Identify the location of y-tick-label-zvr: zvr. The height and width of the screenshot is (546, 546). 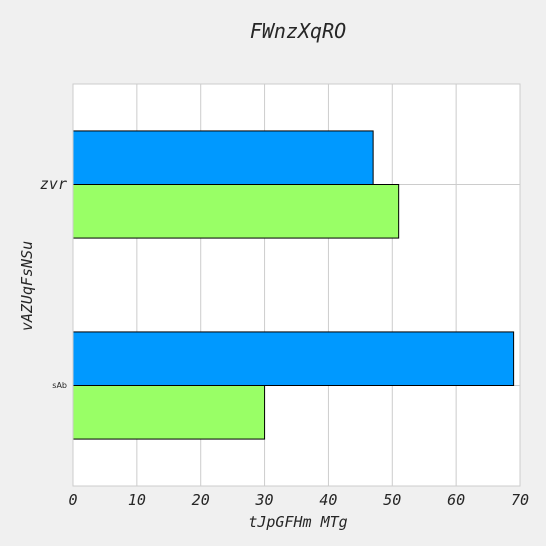
(53, 184).